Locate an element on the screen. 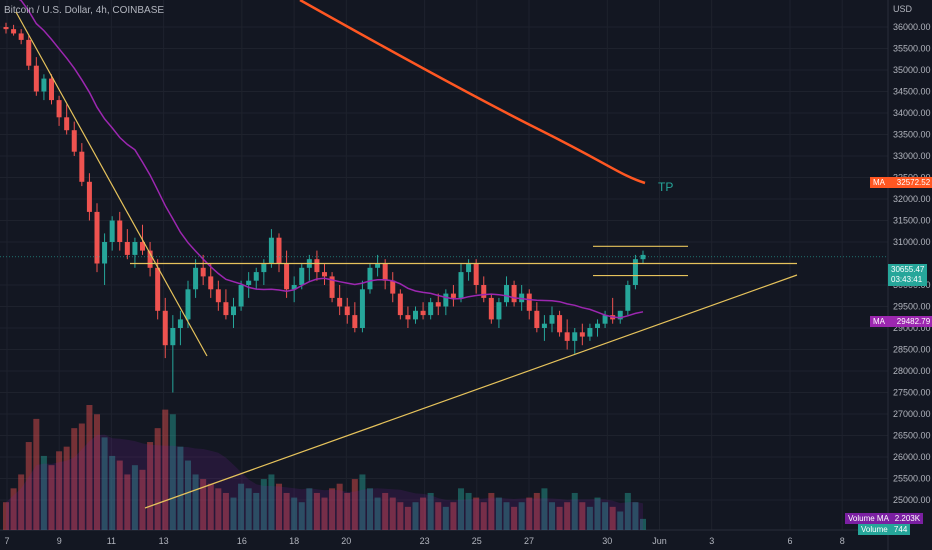  date-tick-label: 3 is located at coordinates (711, 541).